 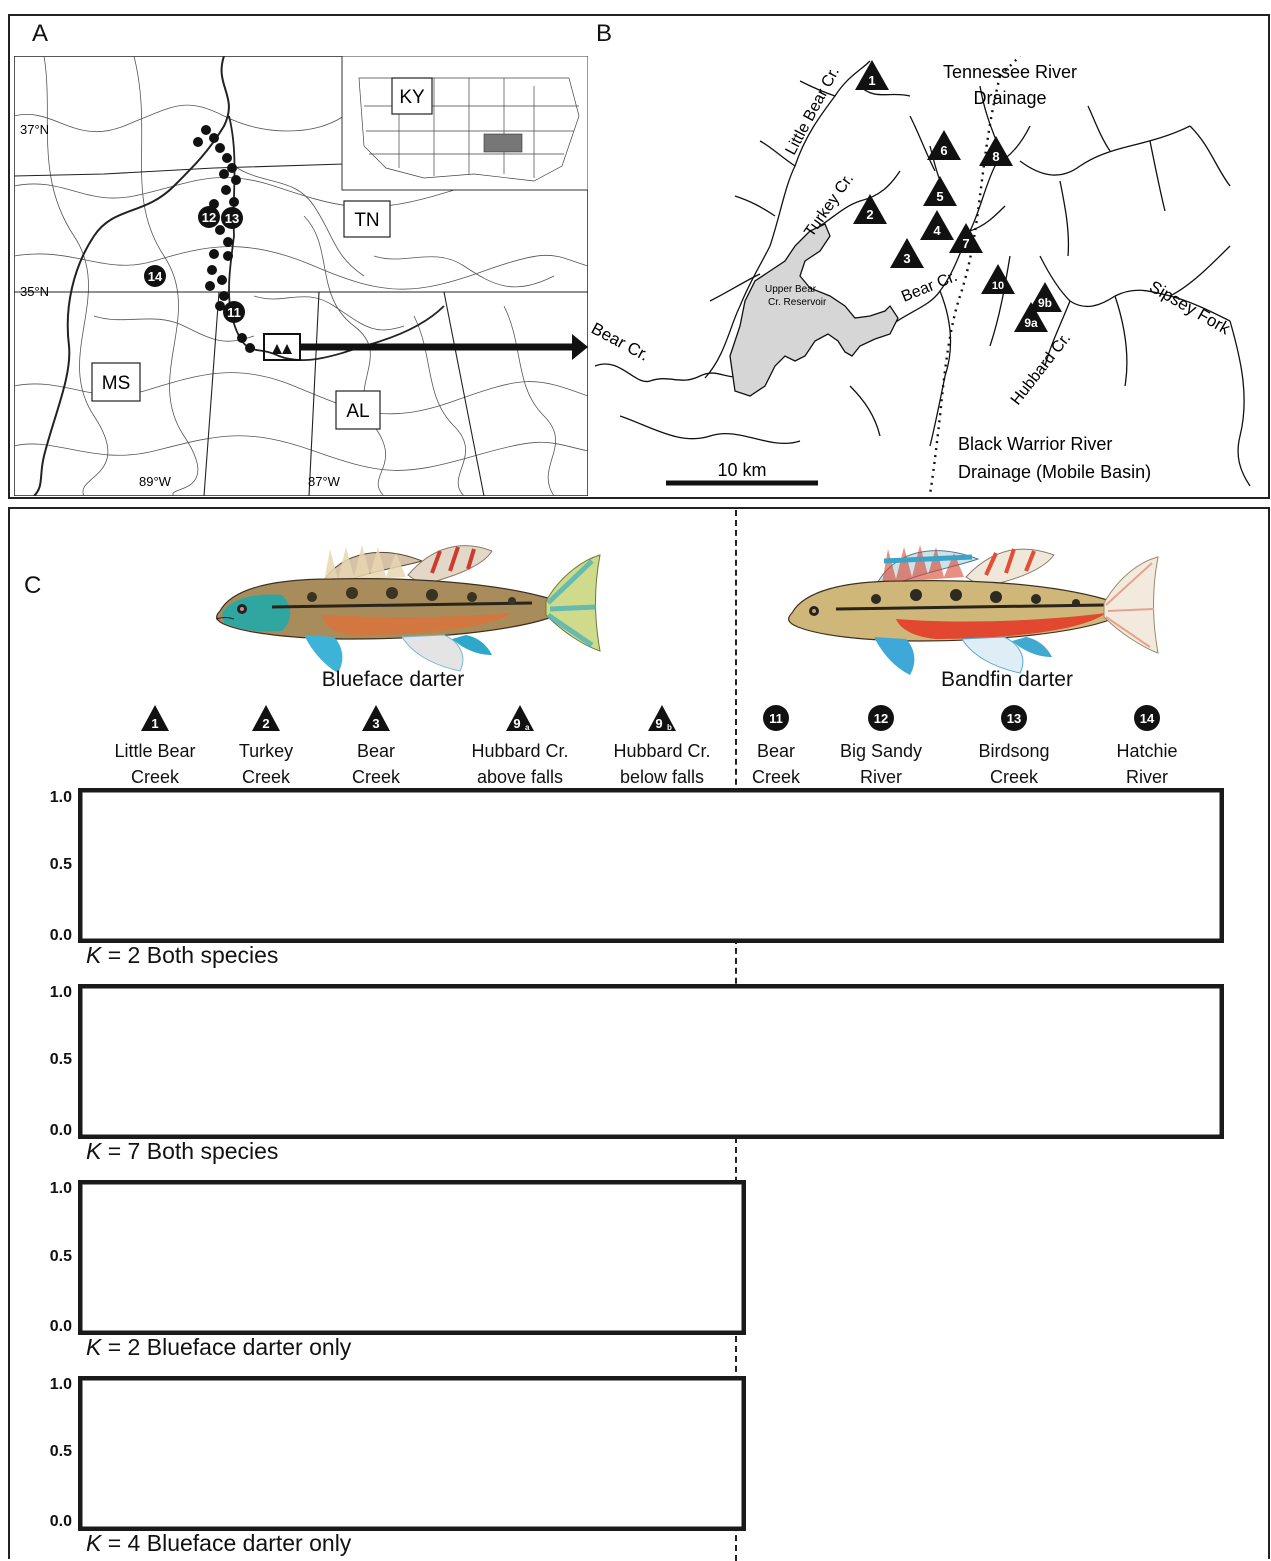 I want to click on site-11-label: 11, so click(x=234, y=312).